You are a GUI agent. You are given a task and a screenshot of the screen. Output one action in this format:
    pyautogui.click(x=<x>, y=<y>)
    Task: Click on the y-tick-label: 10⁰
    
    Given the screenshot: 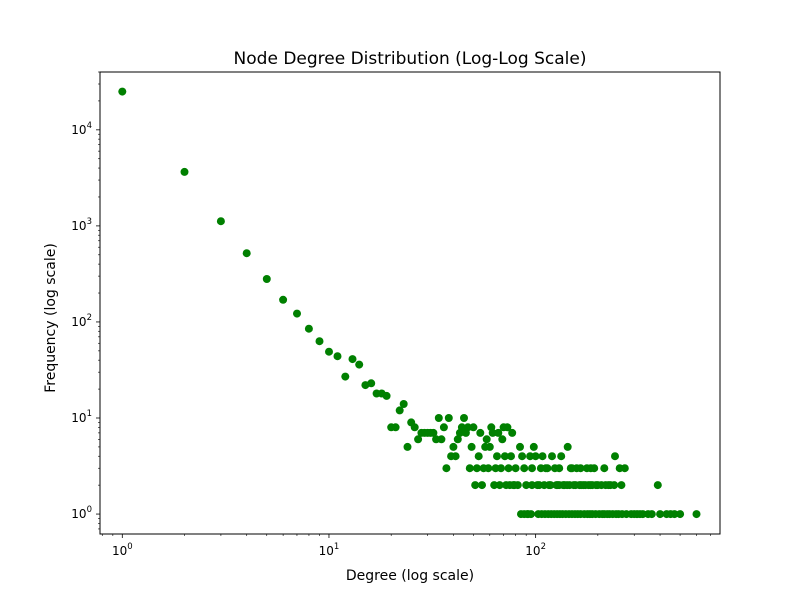 What is the action you would take?
    pyautogui.click(x=81, y=513)
    